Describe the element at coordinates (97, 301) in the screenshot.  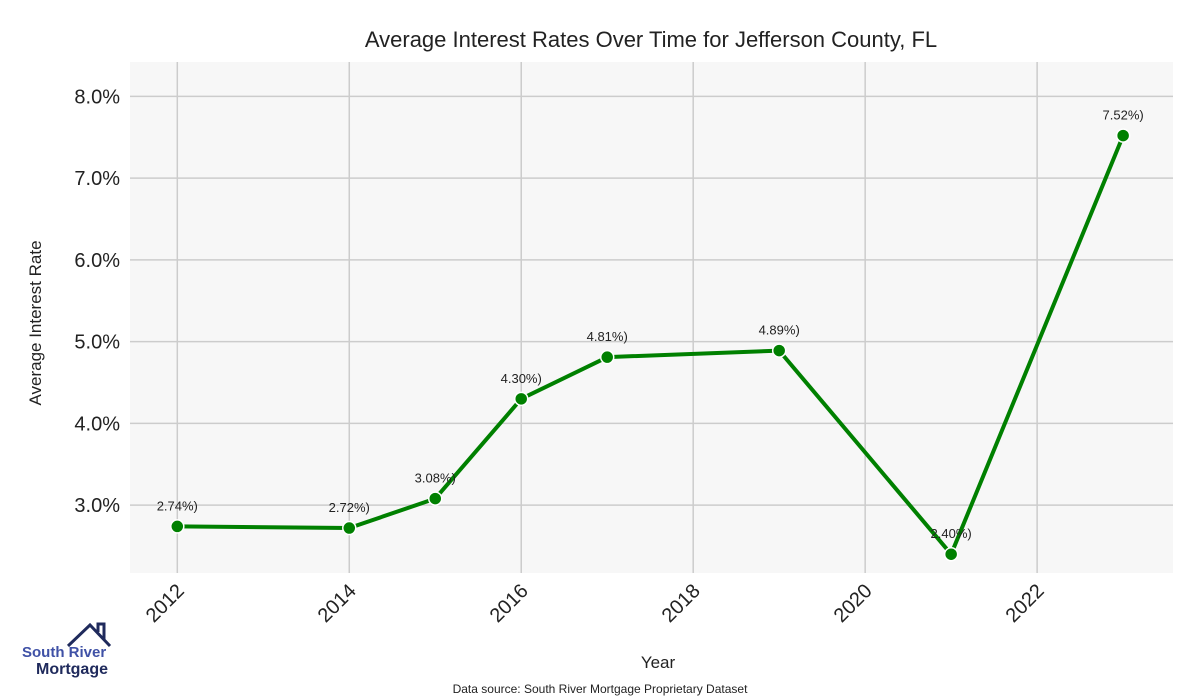
I see `y-ticks: 3.0% 4.0% 5.0% 6.0% 7.0% 8.0%` at that location.